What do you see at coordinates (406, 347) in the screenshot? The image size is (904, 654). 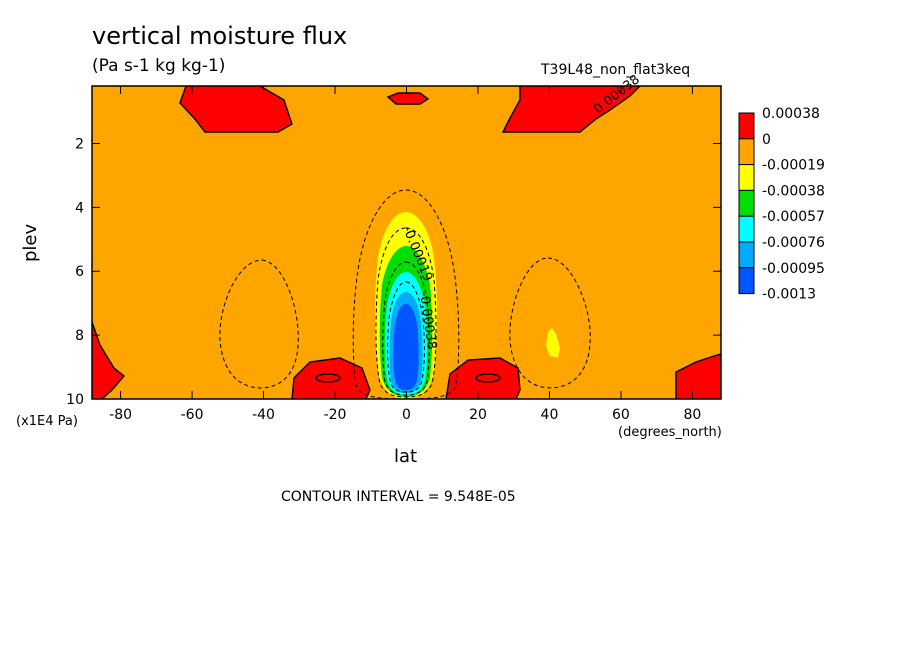 I see `negative-core-blue` at bounding box center [406, 347].